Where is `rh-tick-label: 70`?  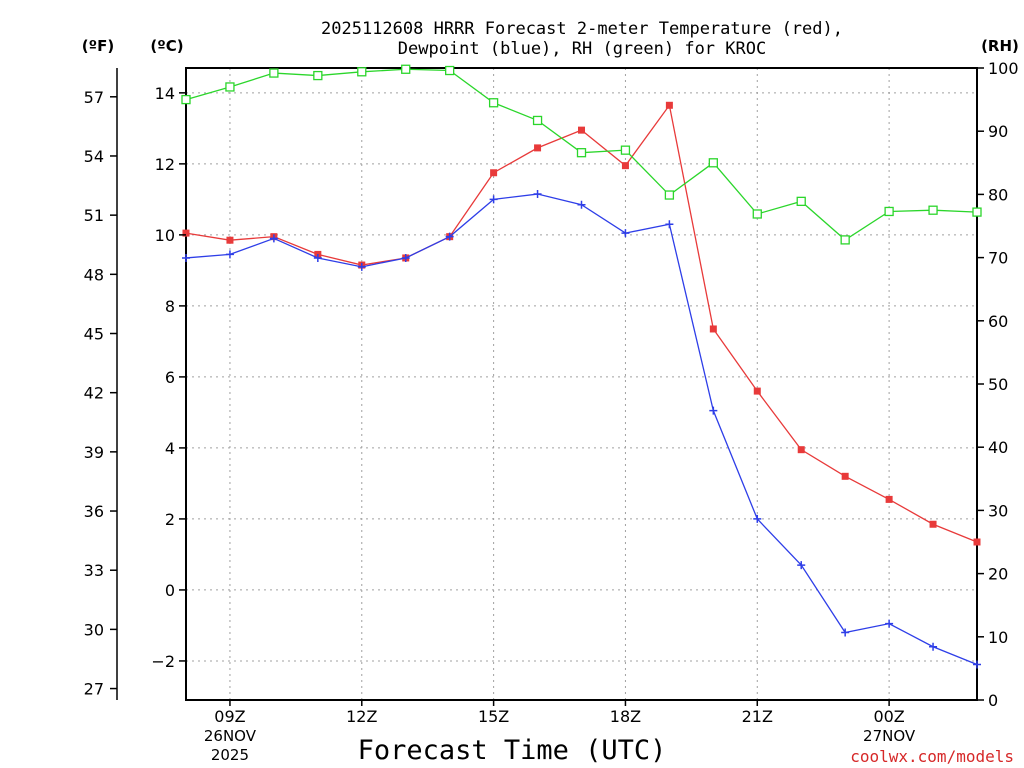 rh-tick-label: 70 is located at coordinates (998, 258).